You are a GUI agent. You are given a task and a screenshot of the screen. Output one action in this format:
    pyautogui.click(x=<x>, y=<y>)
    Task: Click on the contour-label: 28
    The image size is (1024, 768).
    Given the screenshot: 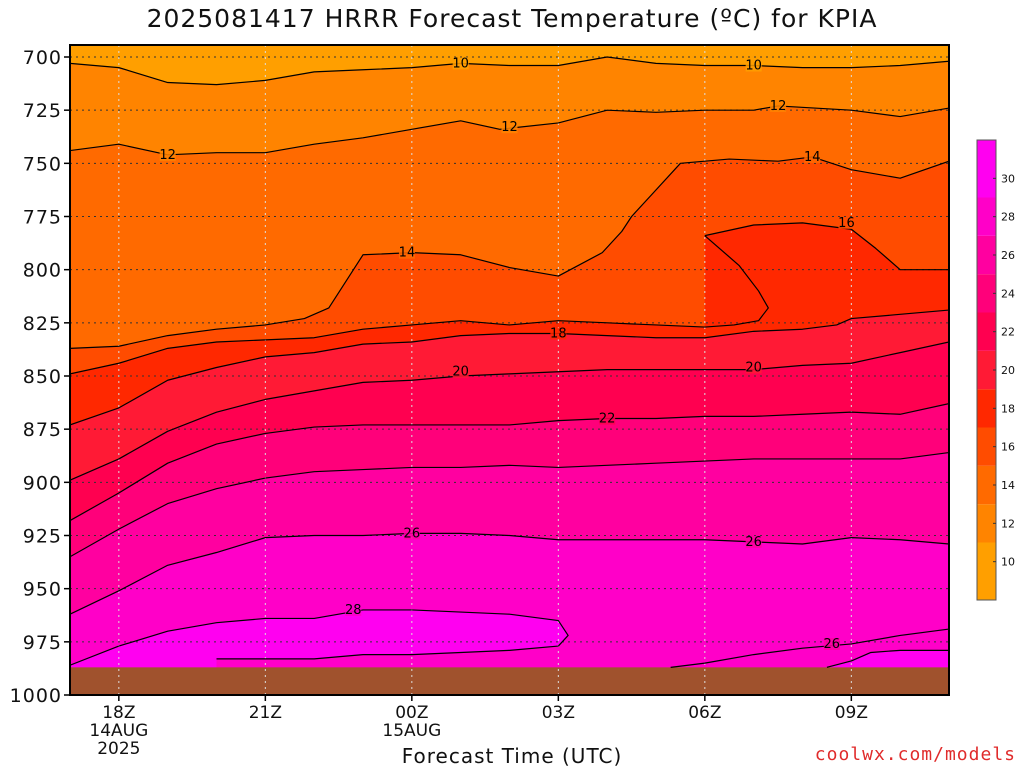 What is the action you would take?
    pyautogui.click(x=353, y=610)
    